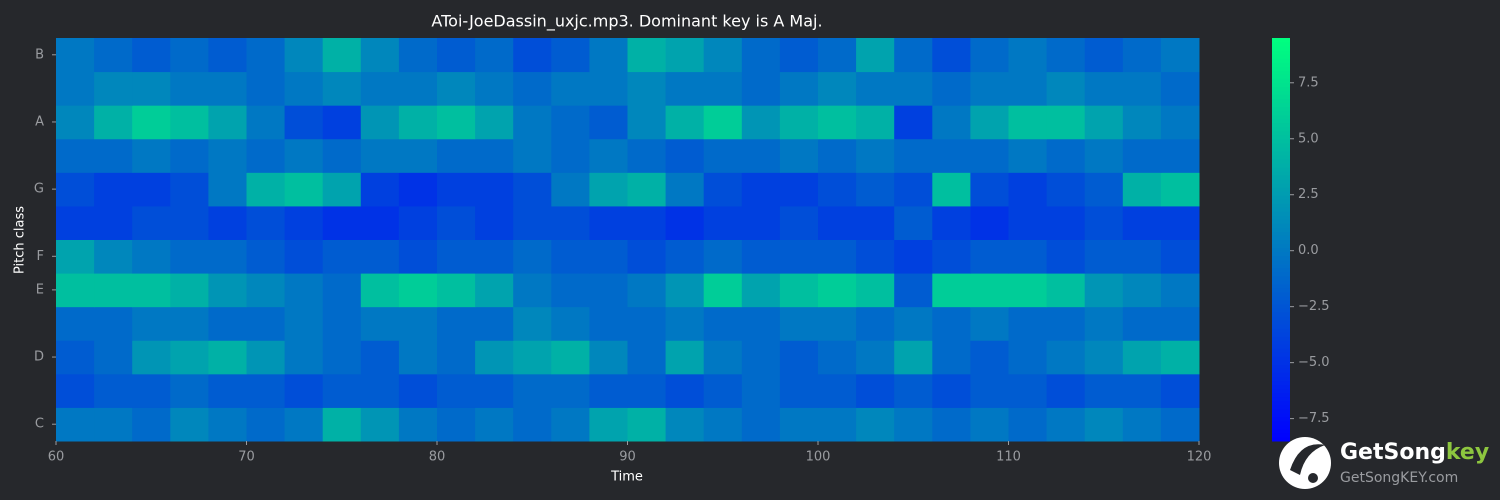  Describe the element at coordinates (1308, 138) in the screenshot. I see `colorbar-tick-label: 5.0` at that location.